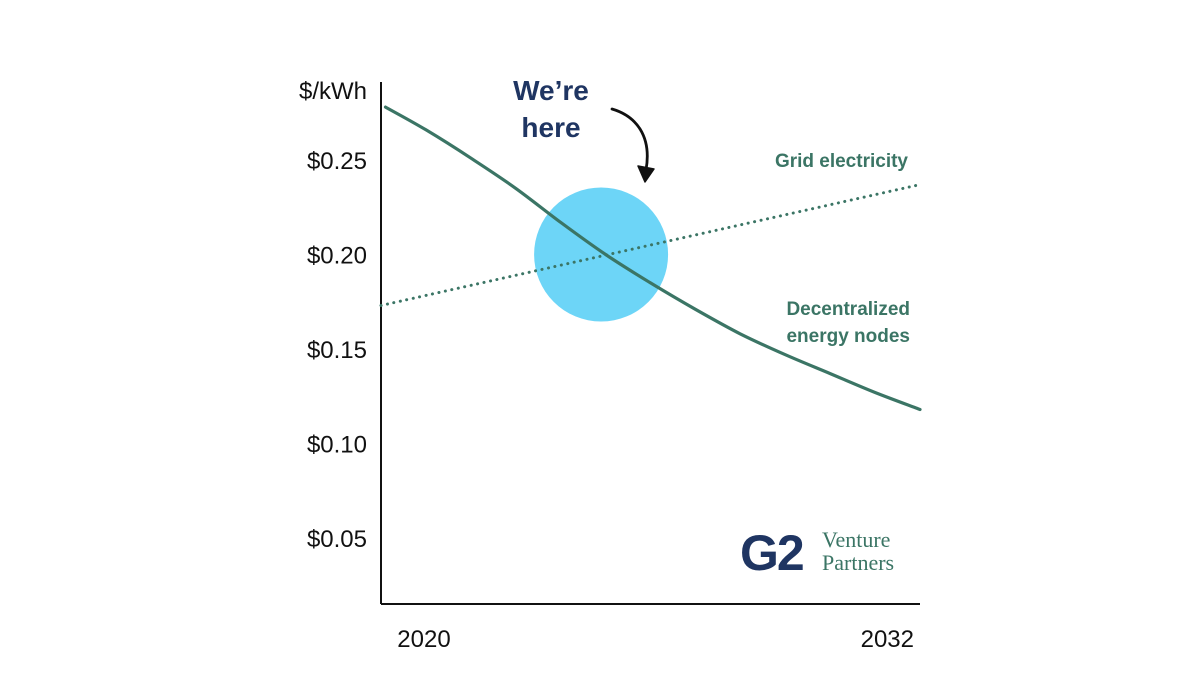 The width and height of the screenshot is (1200, 675). I want to click on we-are-here-circle, so click(601, 254).